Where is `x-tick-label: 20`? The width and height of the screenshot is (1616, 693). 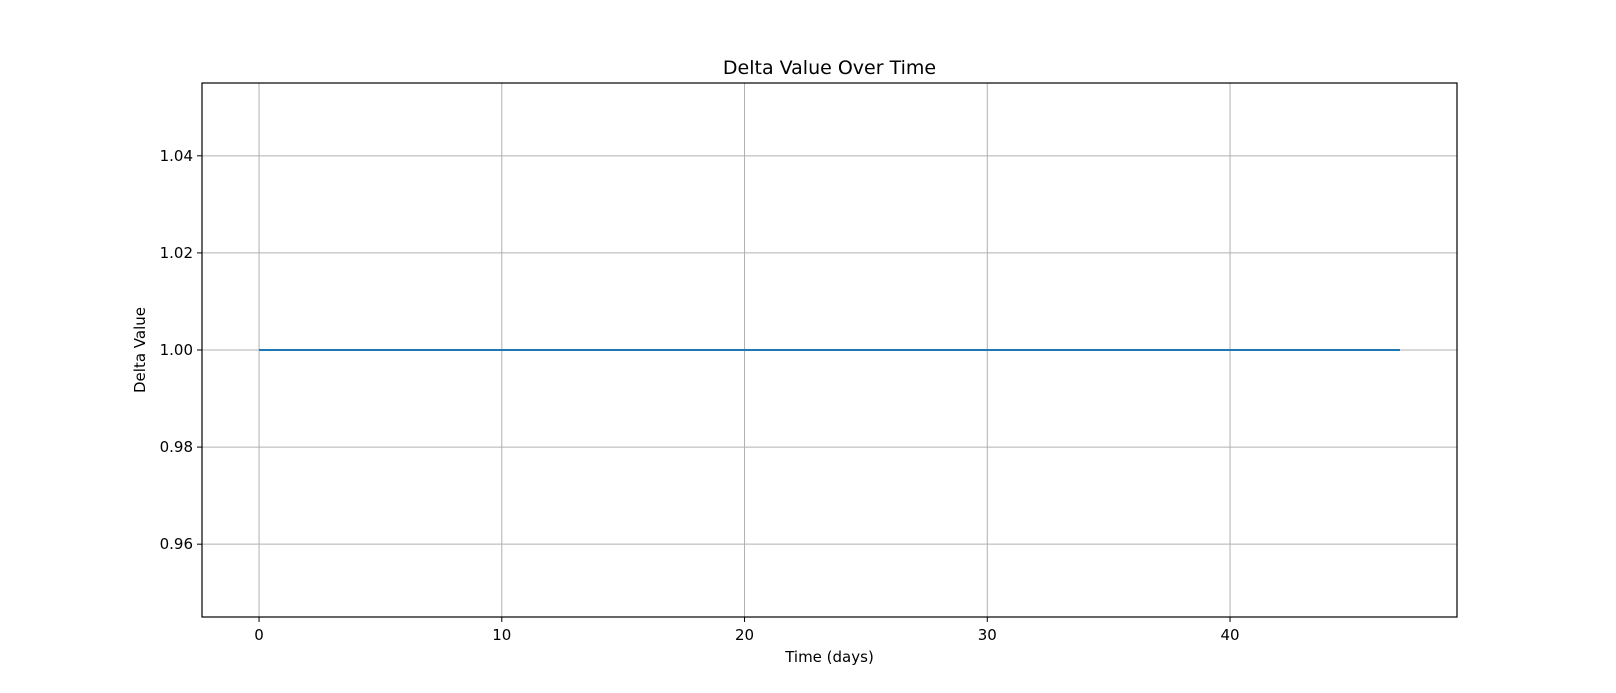 x-tick-label: 20 is located at coordinates (744, 635).